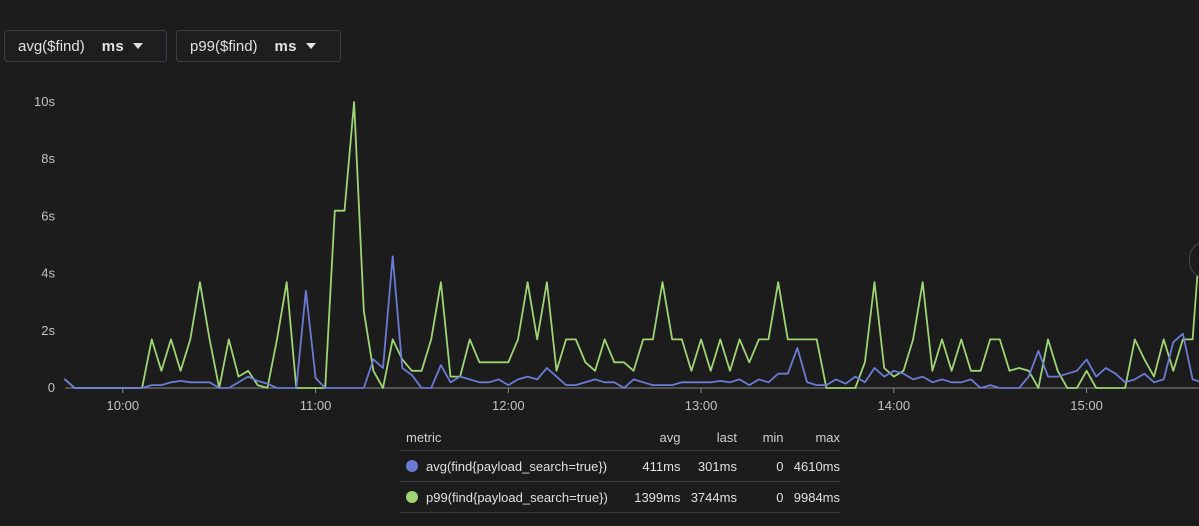 The width and height of the screenshot is (1199, 526). What do you see at coordinates (48, 215) in the screenshot?
I see `y-tick-label: 6s` at bounding box center [48, 215].